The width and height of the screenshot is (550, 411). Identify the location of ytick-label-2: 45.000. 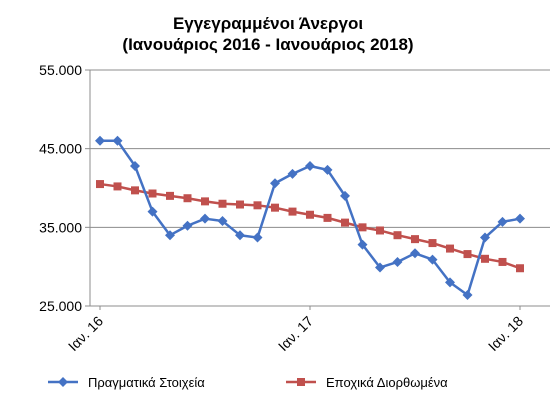
(60, 149).